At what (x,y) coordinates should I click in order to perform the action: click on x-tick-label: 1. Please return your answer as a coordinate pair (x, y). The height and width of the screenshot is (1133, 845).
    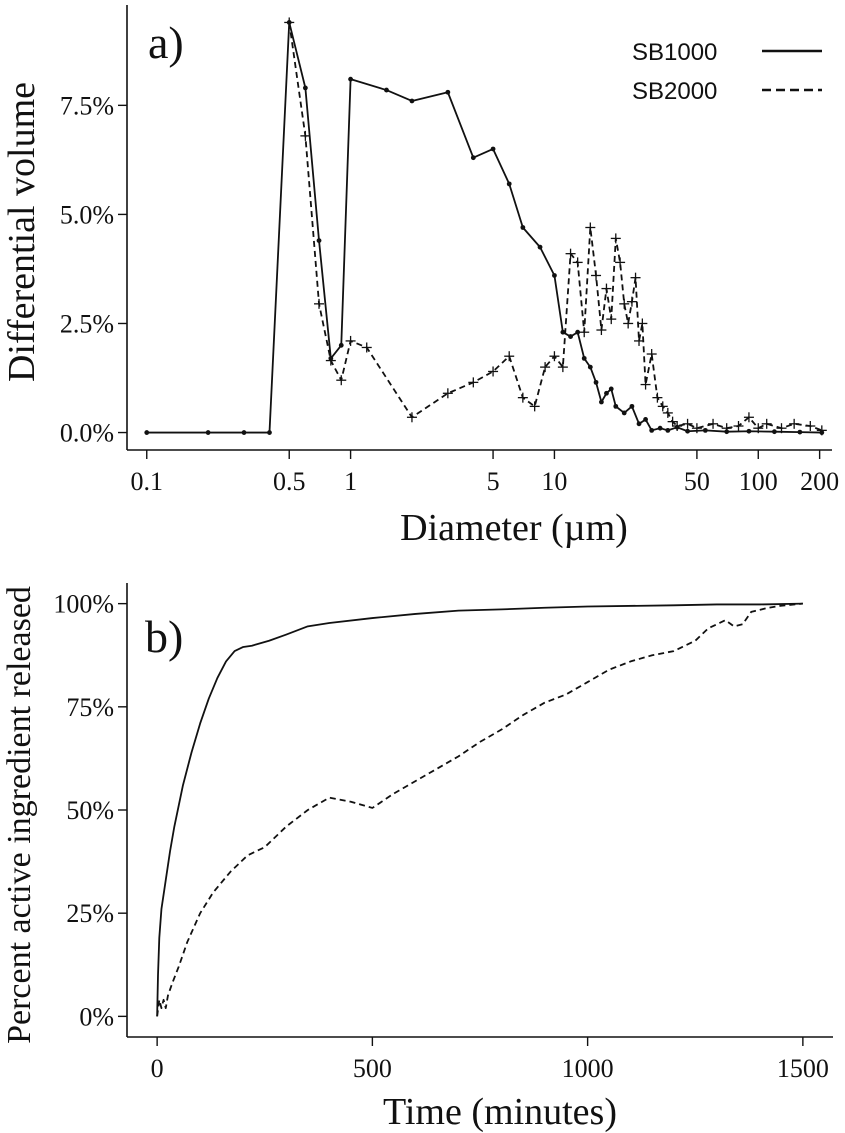
    Looking at the image, I should click on (350, 481).